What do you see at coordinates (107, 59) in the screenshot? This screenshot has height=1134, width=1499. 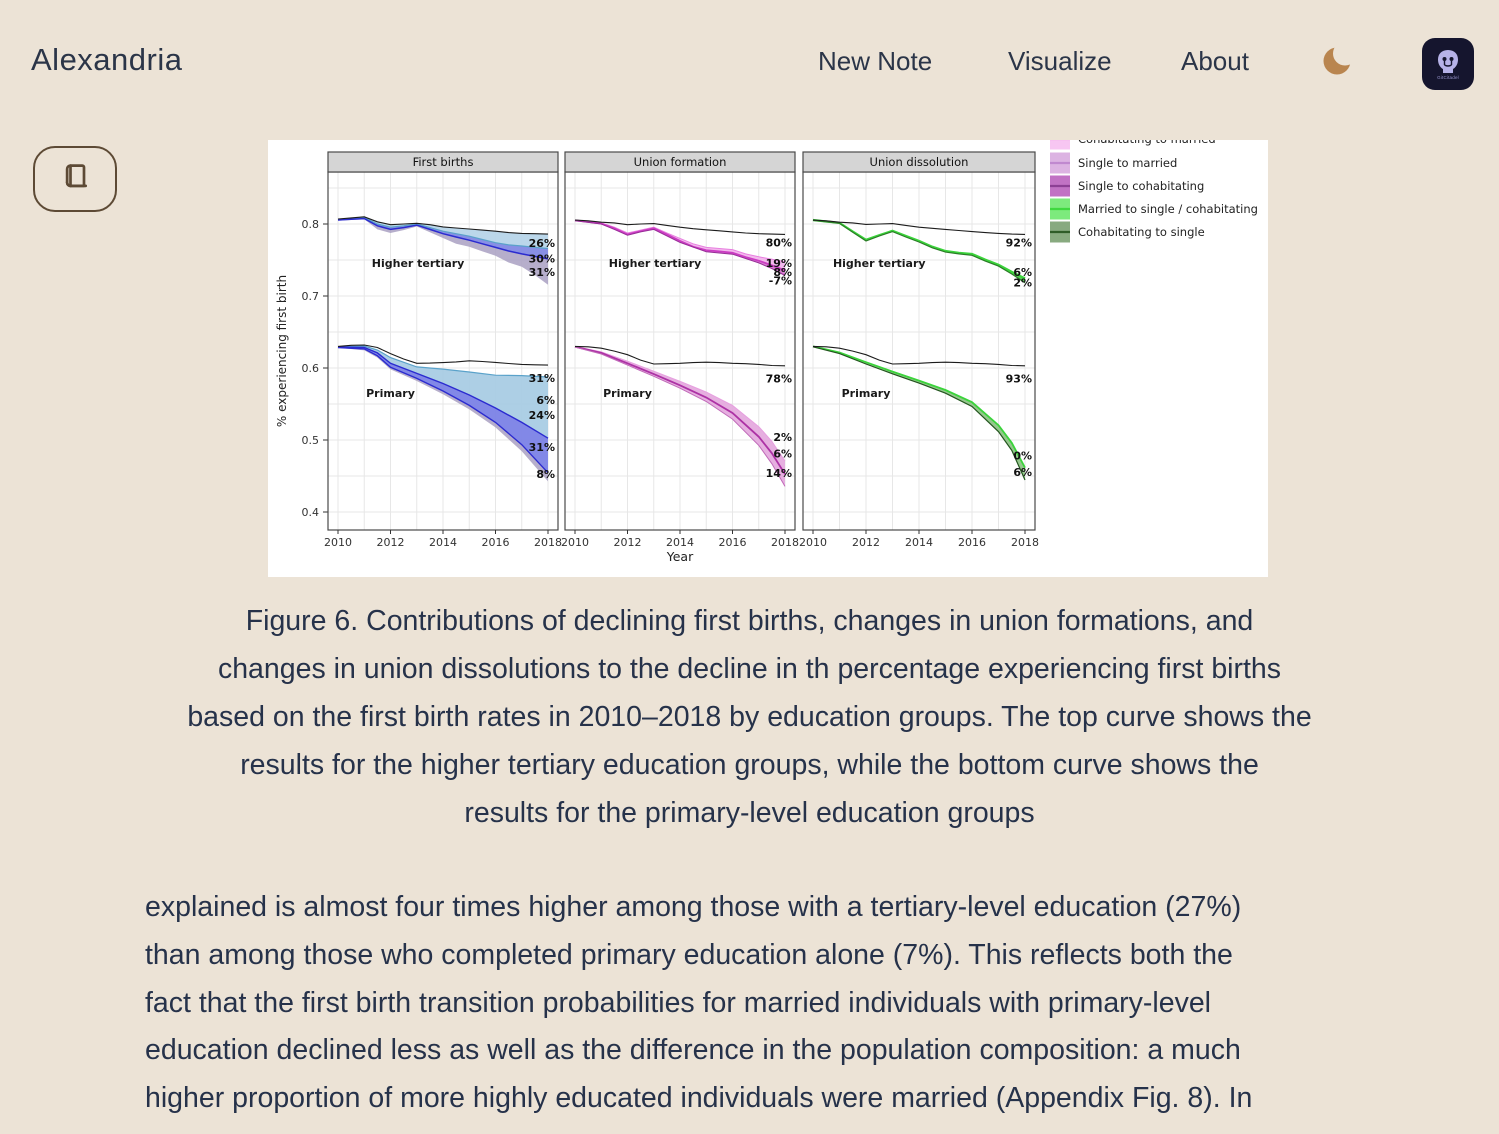 I see `app-brand: Alexandria` at bounding box center [107, 59].